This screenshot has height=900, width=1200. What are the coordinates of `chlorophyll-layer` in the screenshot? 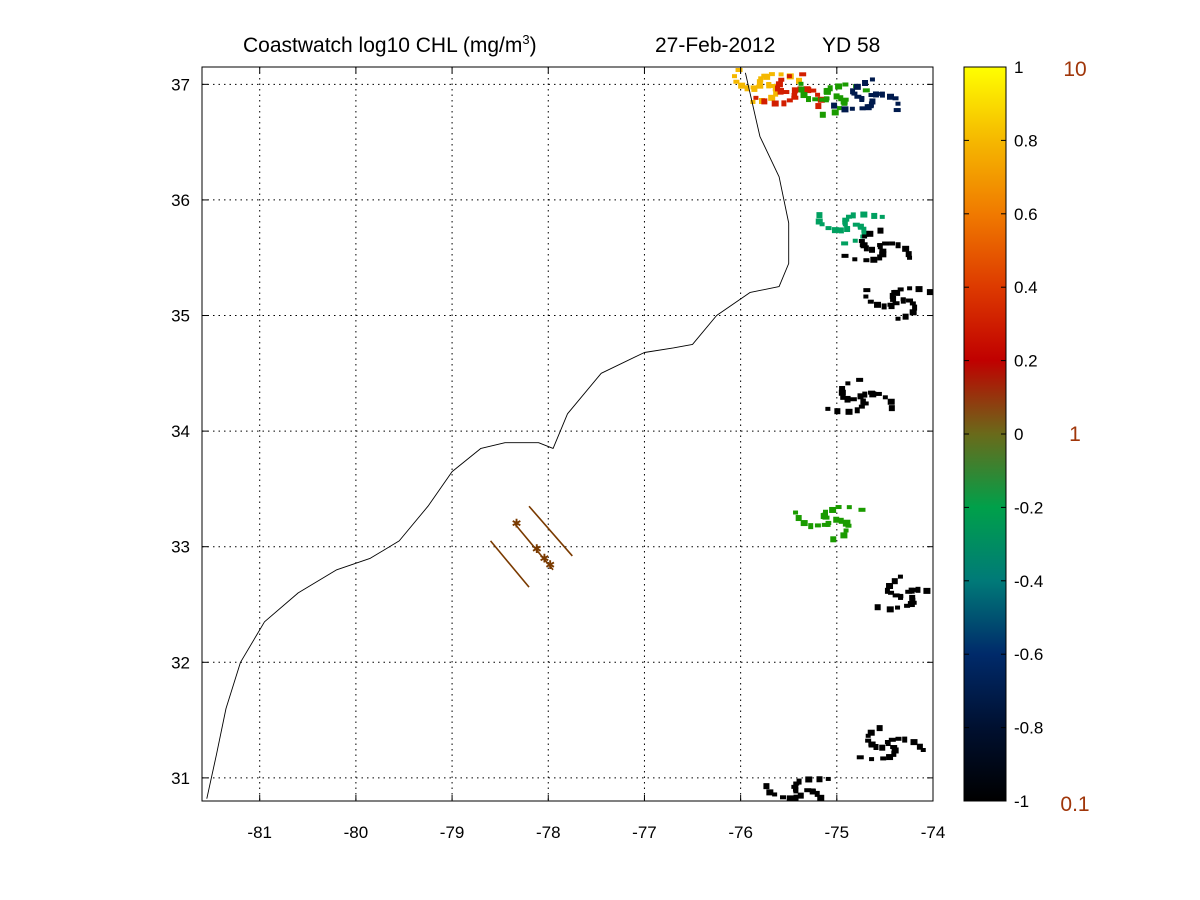 It's located at (832, 435).